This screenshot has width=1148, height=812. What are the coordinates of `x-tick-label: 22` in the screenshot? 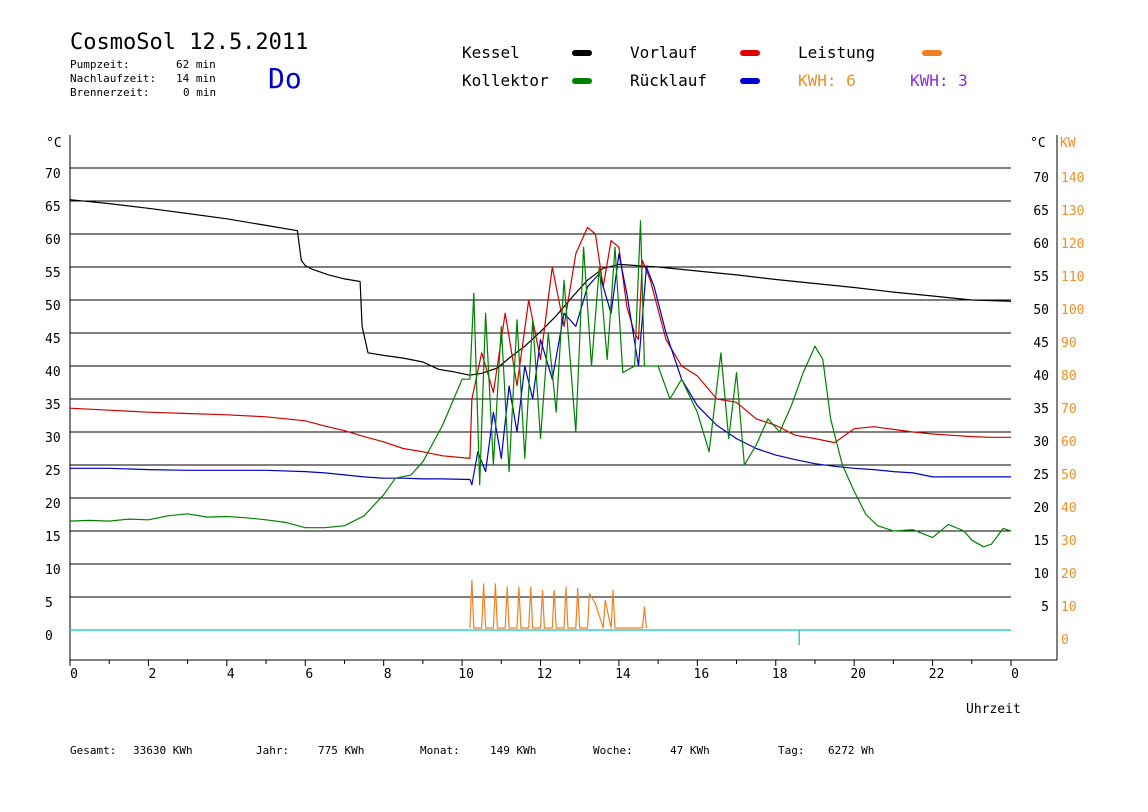 It's located at (937, 674).